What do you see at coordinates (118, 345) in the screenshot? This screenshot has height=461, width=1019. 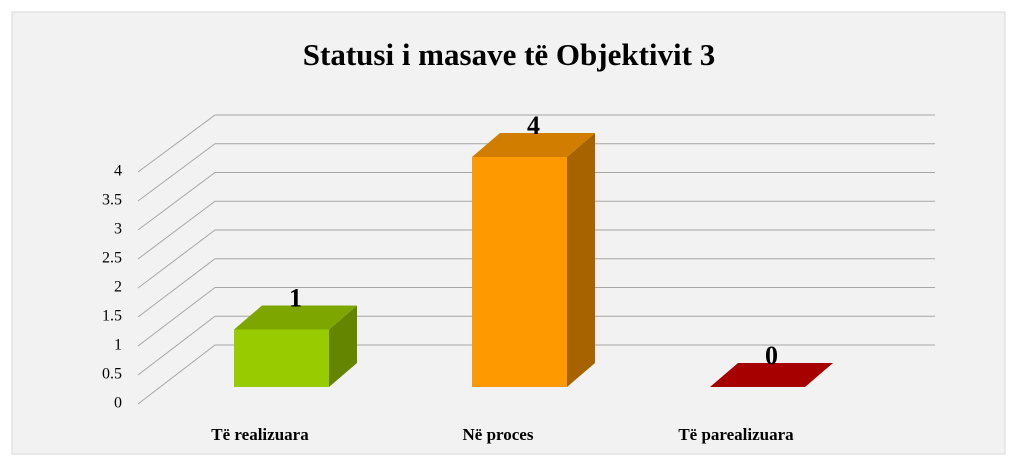 I see `y-tick-label: 1` at bounding box center [118, 345].